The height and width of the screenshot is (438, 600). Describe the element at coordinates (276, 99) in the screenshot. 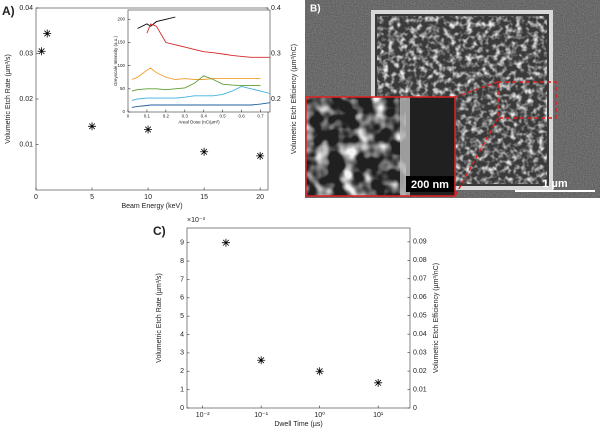

I see `y2-tick-label: 0.2` at that location.